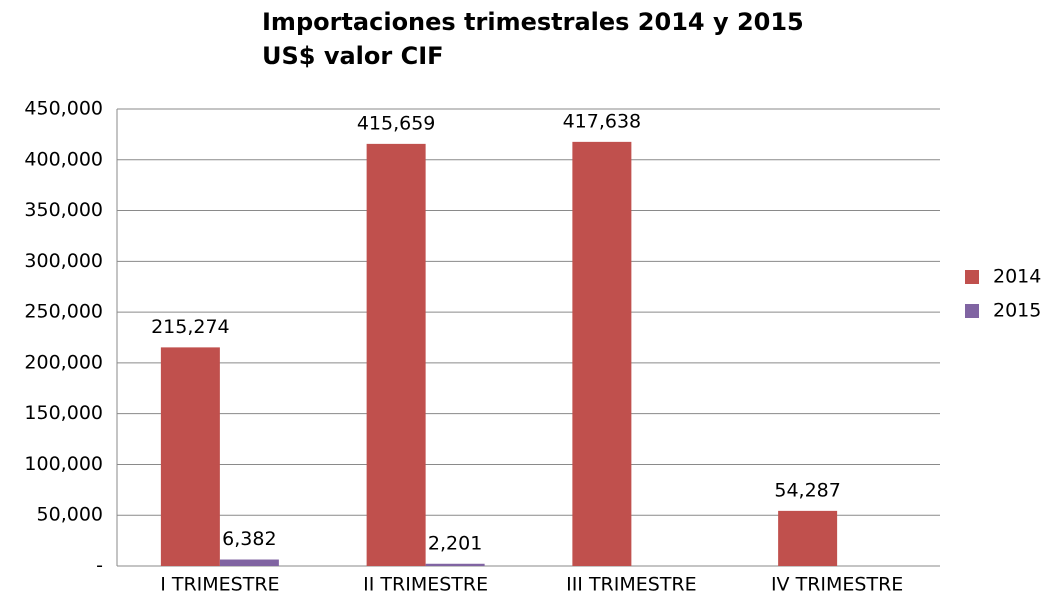  What do you see at coordinates (99, 566) in the screenshot?
I see `y-tick-label: -` at bounding box center [99, 566].